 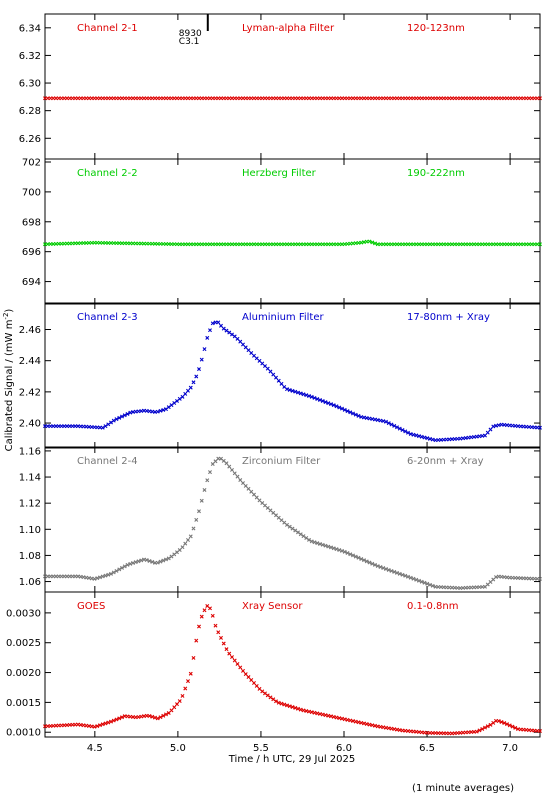 What do you see at coordinates (178, 748) in the screenshot?
I see `x-tick-label: 5.0` at bounding box center [178, 748].